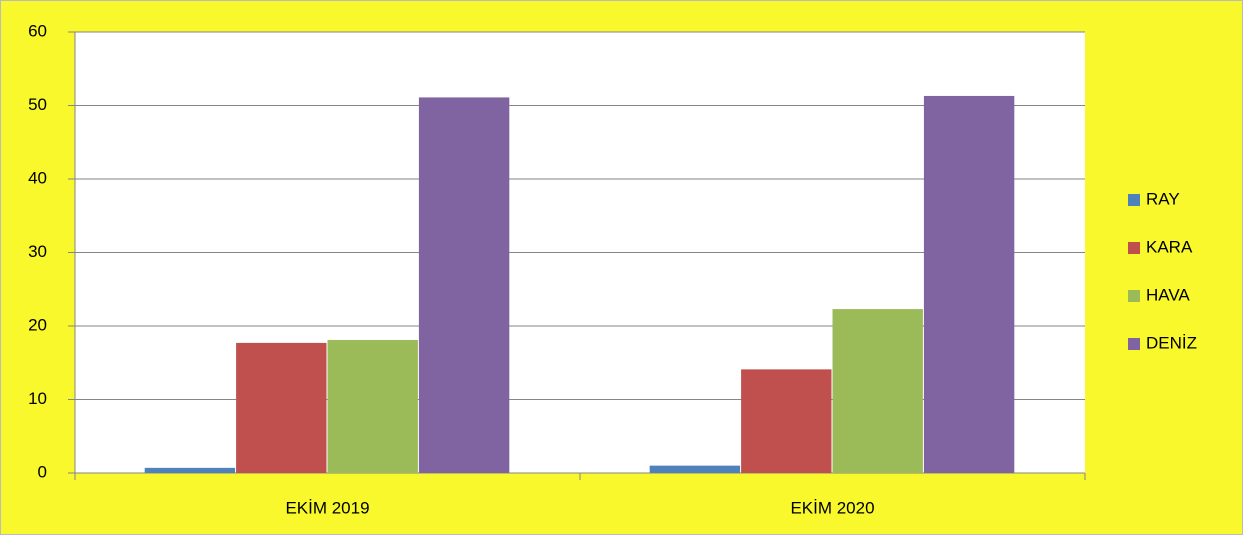  I want to click on y-tick-label: 50, so click(37, 104).